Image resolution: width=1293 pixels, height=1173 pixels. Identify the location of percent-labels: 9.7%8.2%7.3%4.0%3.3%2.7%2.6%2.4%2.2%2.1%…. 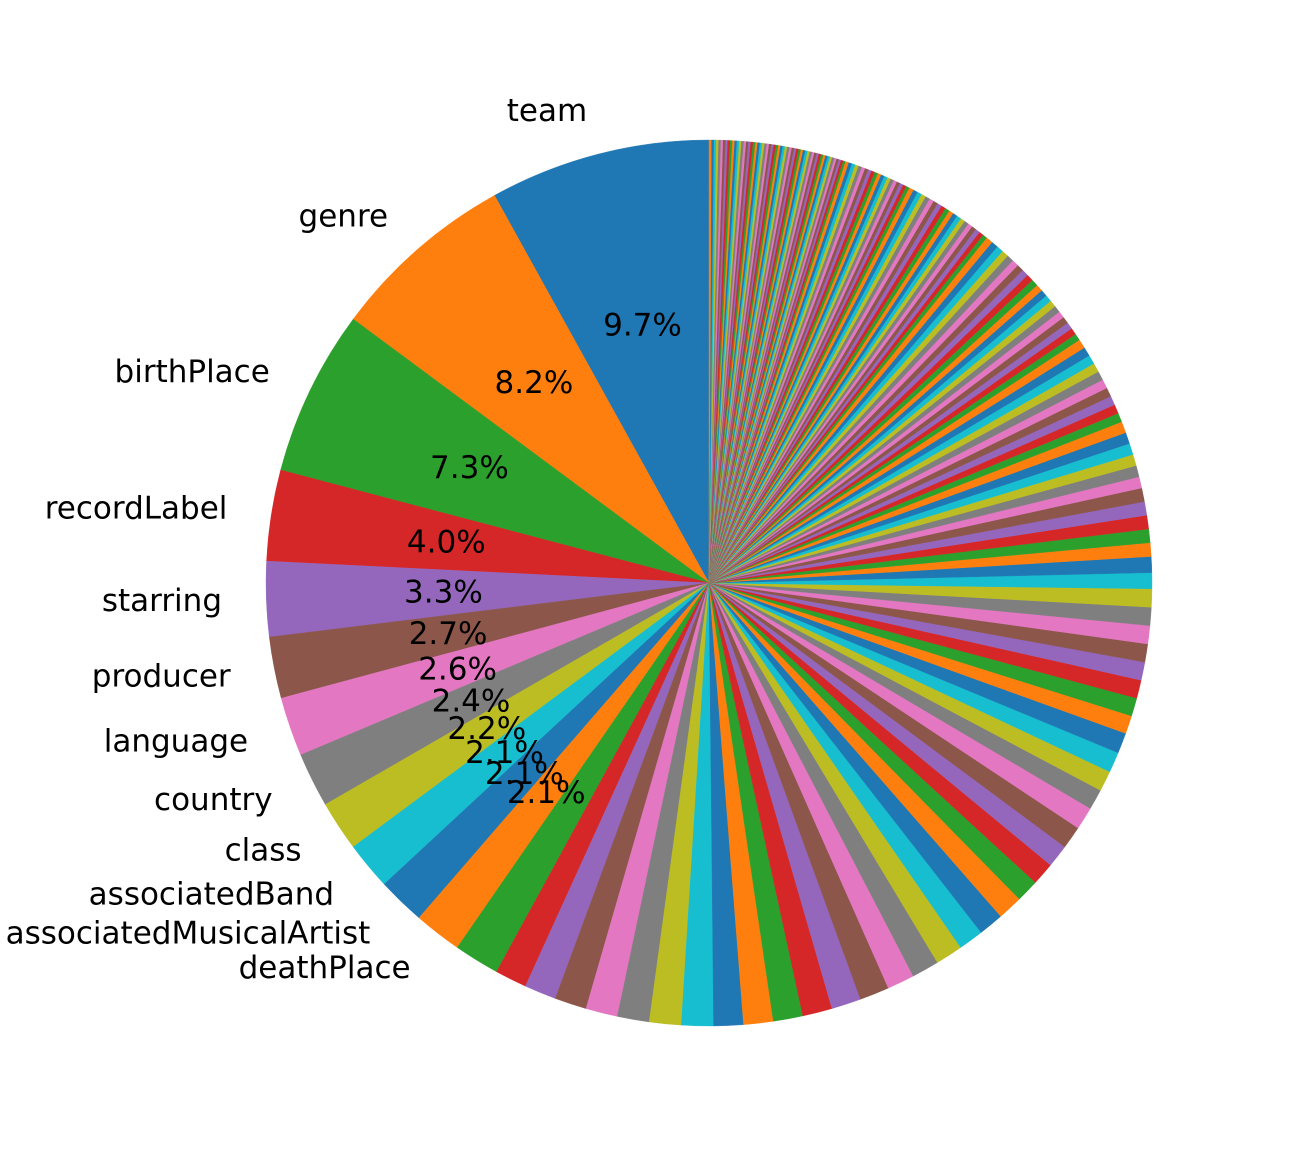
(543, 559).